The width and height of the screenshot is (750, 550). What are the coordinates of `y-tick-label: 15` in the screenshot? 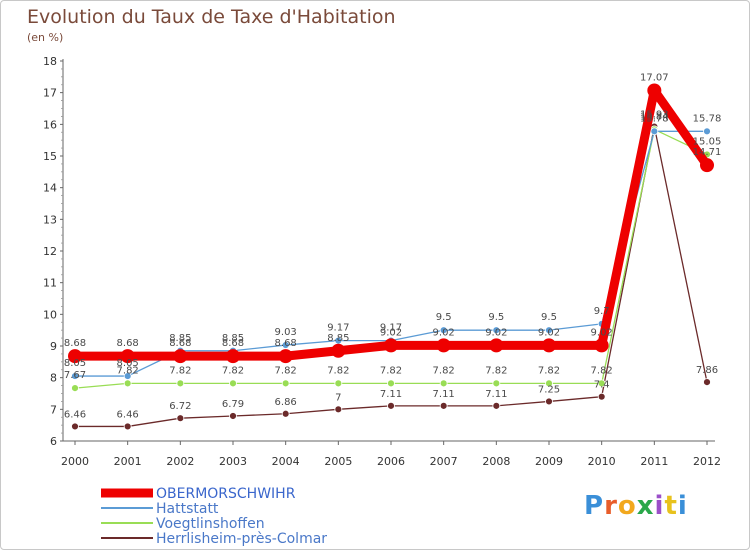 It's located at (50, 156).